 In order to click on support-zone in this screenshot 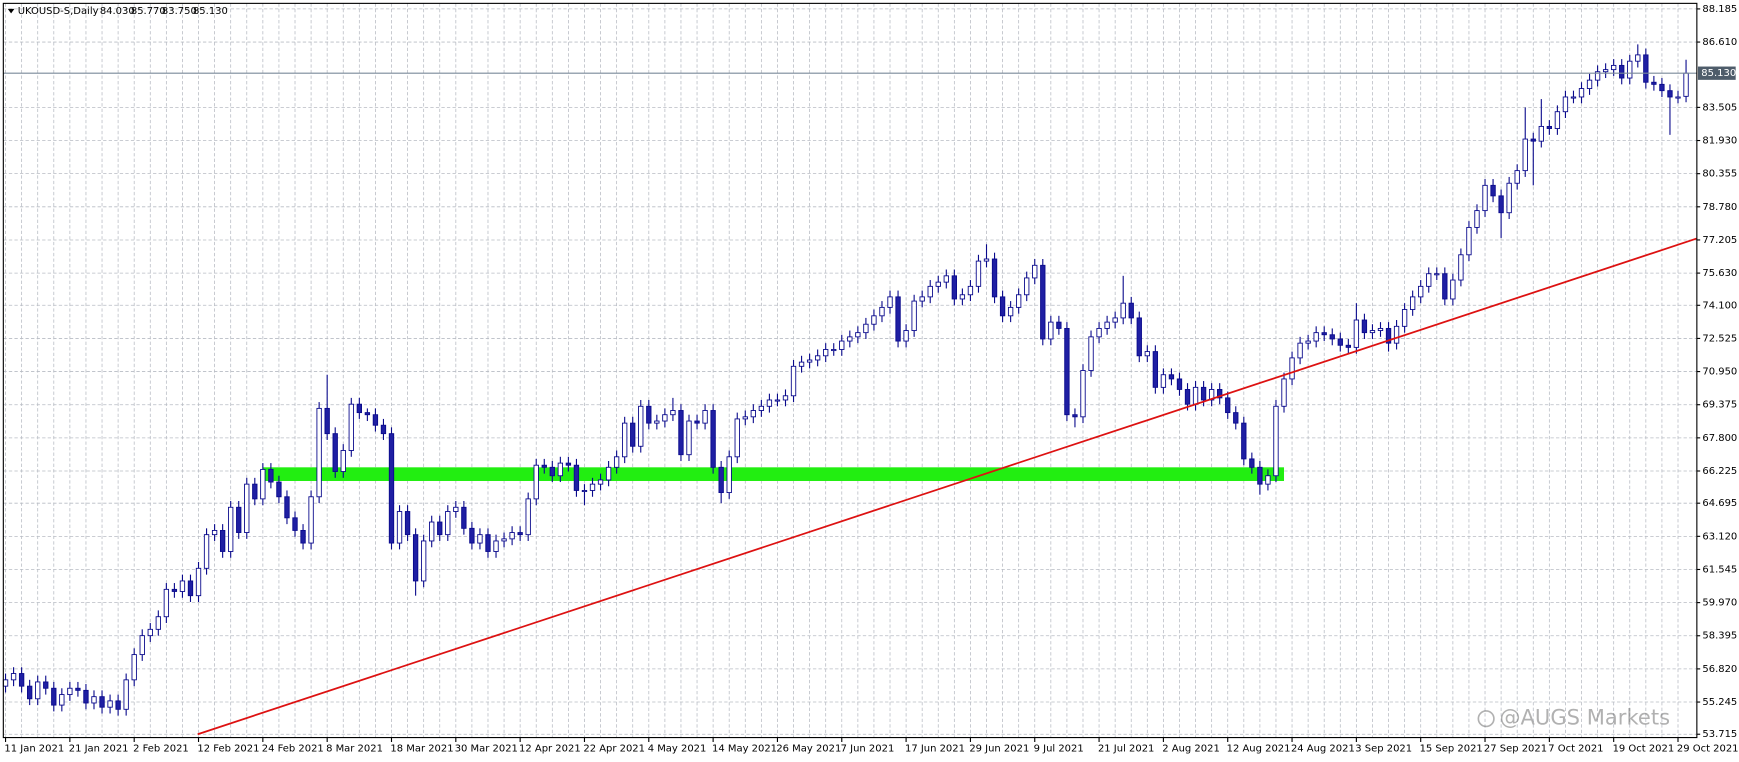, I will do `click(773, 474)`.